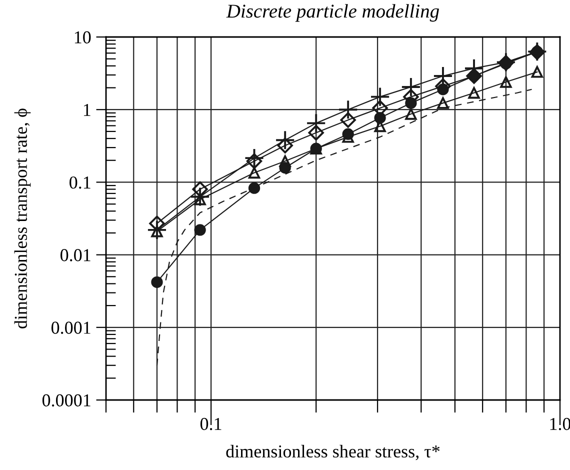  I want to click on y-tick-label: 0.001, so click(70, 328).